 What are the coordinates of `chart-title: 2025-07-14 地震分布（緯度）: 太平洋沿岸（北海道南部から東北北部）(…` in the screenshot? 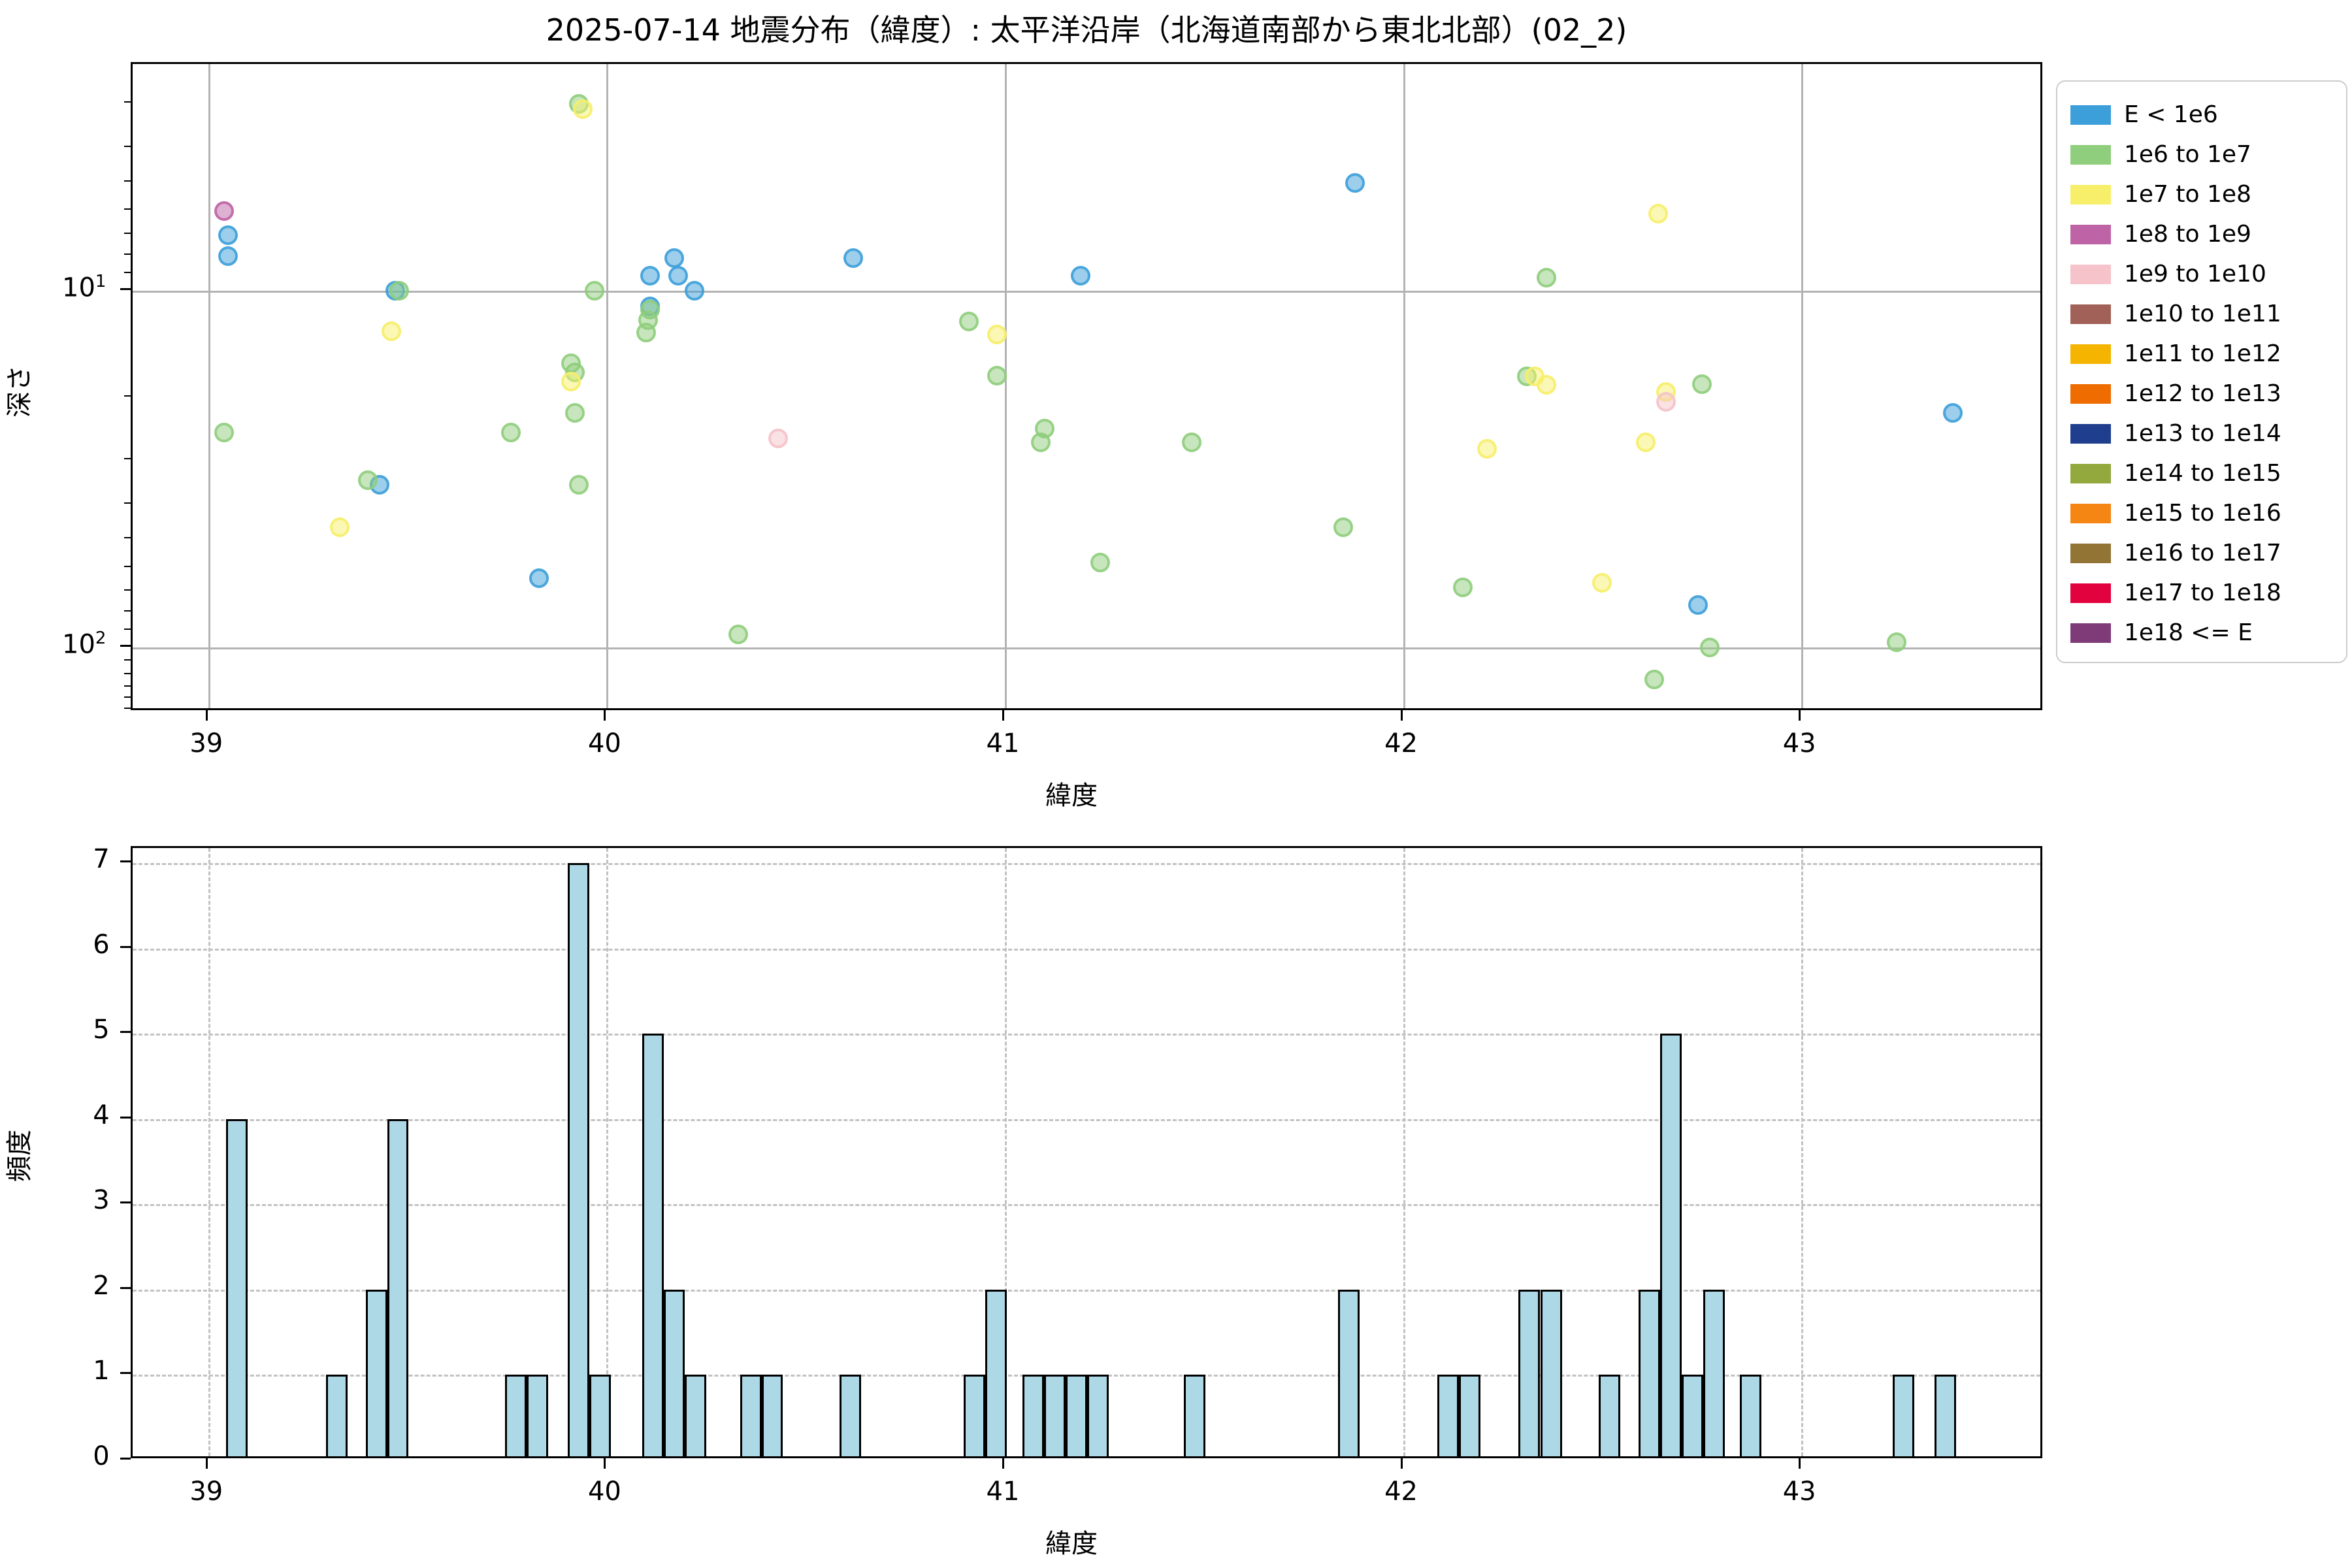 It's located at (1086, 30).